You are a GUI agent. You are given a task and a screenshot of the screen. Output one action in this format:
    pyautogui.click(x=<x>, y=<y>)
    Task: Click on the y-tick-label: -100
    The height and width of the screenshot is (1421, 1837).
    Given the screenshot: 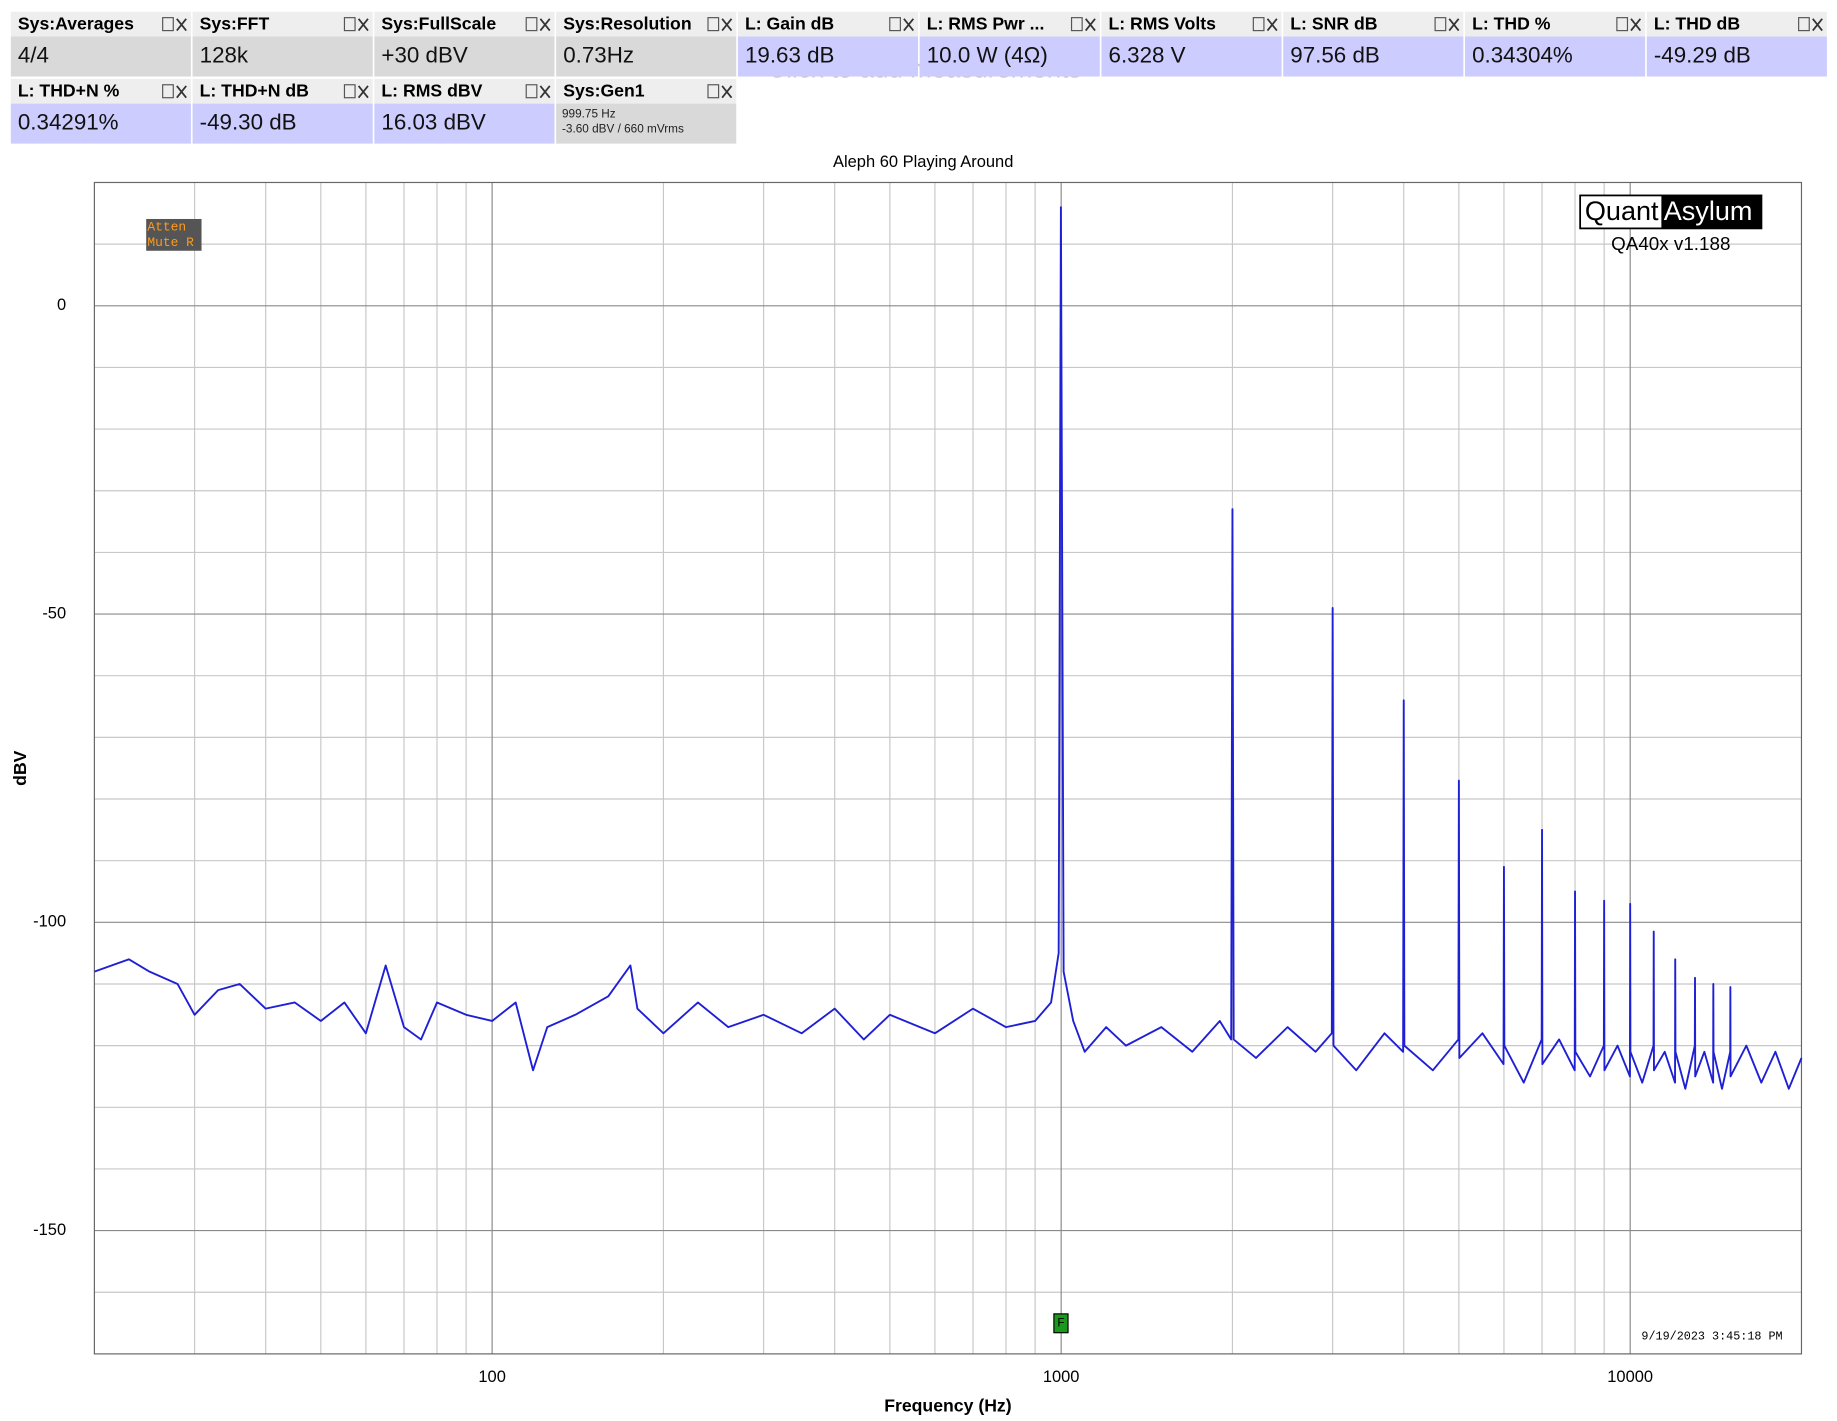 What is the action you would take?
    pyautogui.click(x=49, y=922)
    